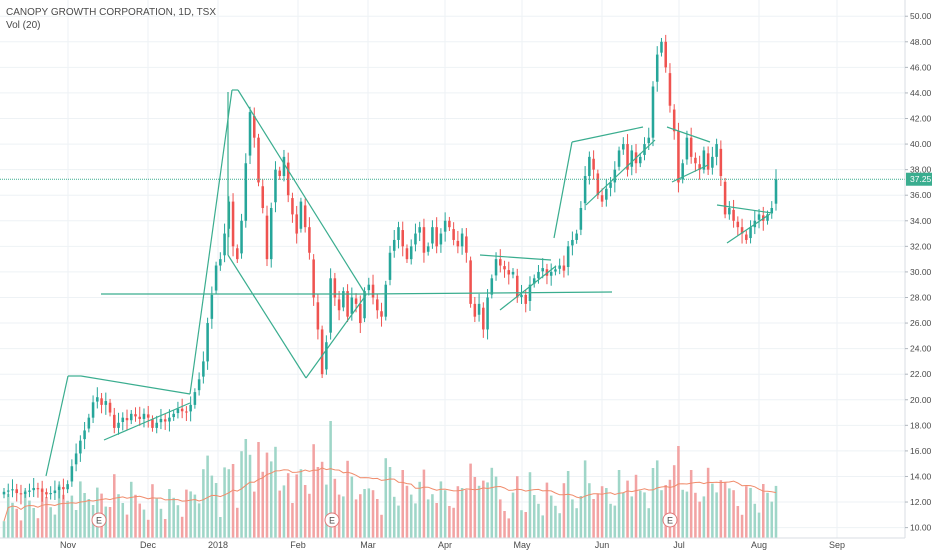 This screenshot has width=932, height=550. I want to click on volume-indicator-title: Vol (20), so click(23, 25).